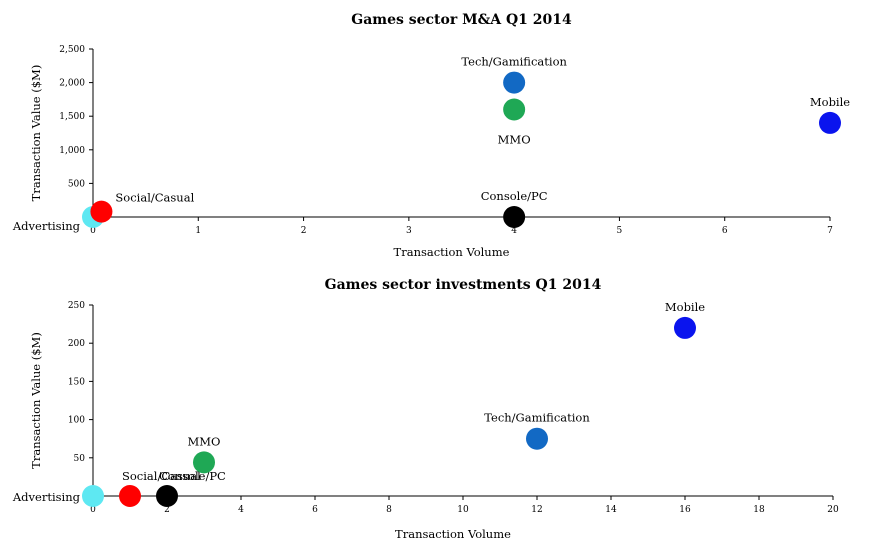 This screenshot has height=550, width=870. I want to click on y-tick-label: 250, so click(76, 306).